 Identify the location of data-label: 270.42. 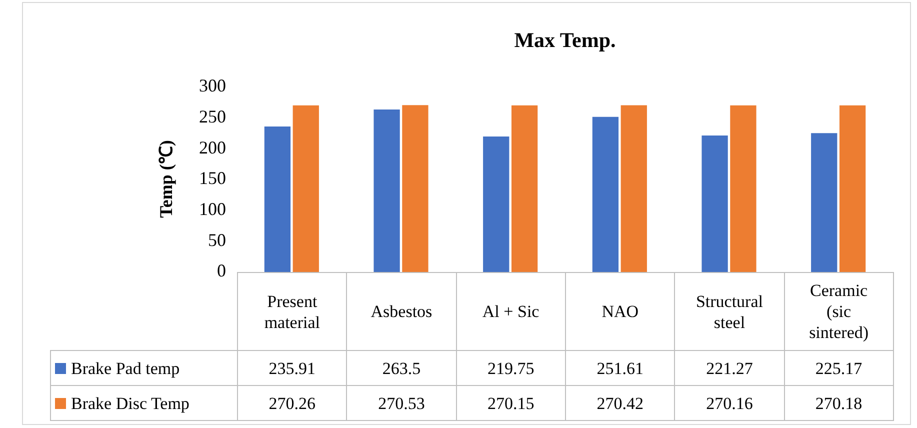
(620, 403).